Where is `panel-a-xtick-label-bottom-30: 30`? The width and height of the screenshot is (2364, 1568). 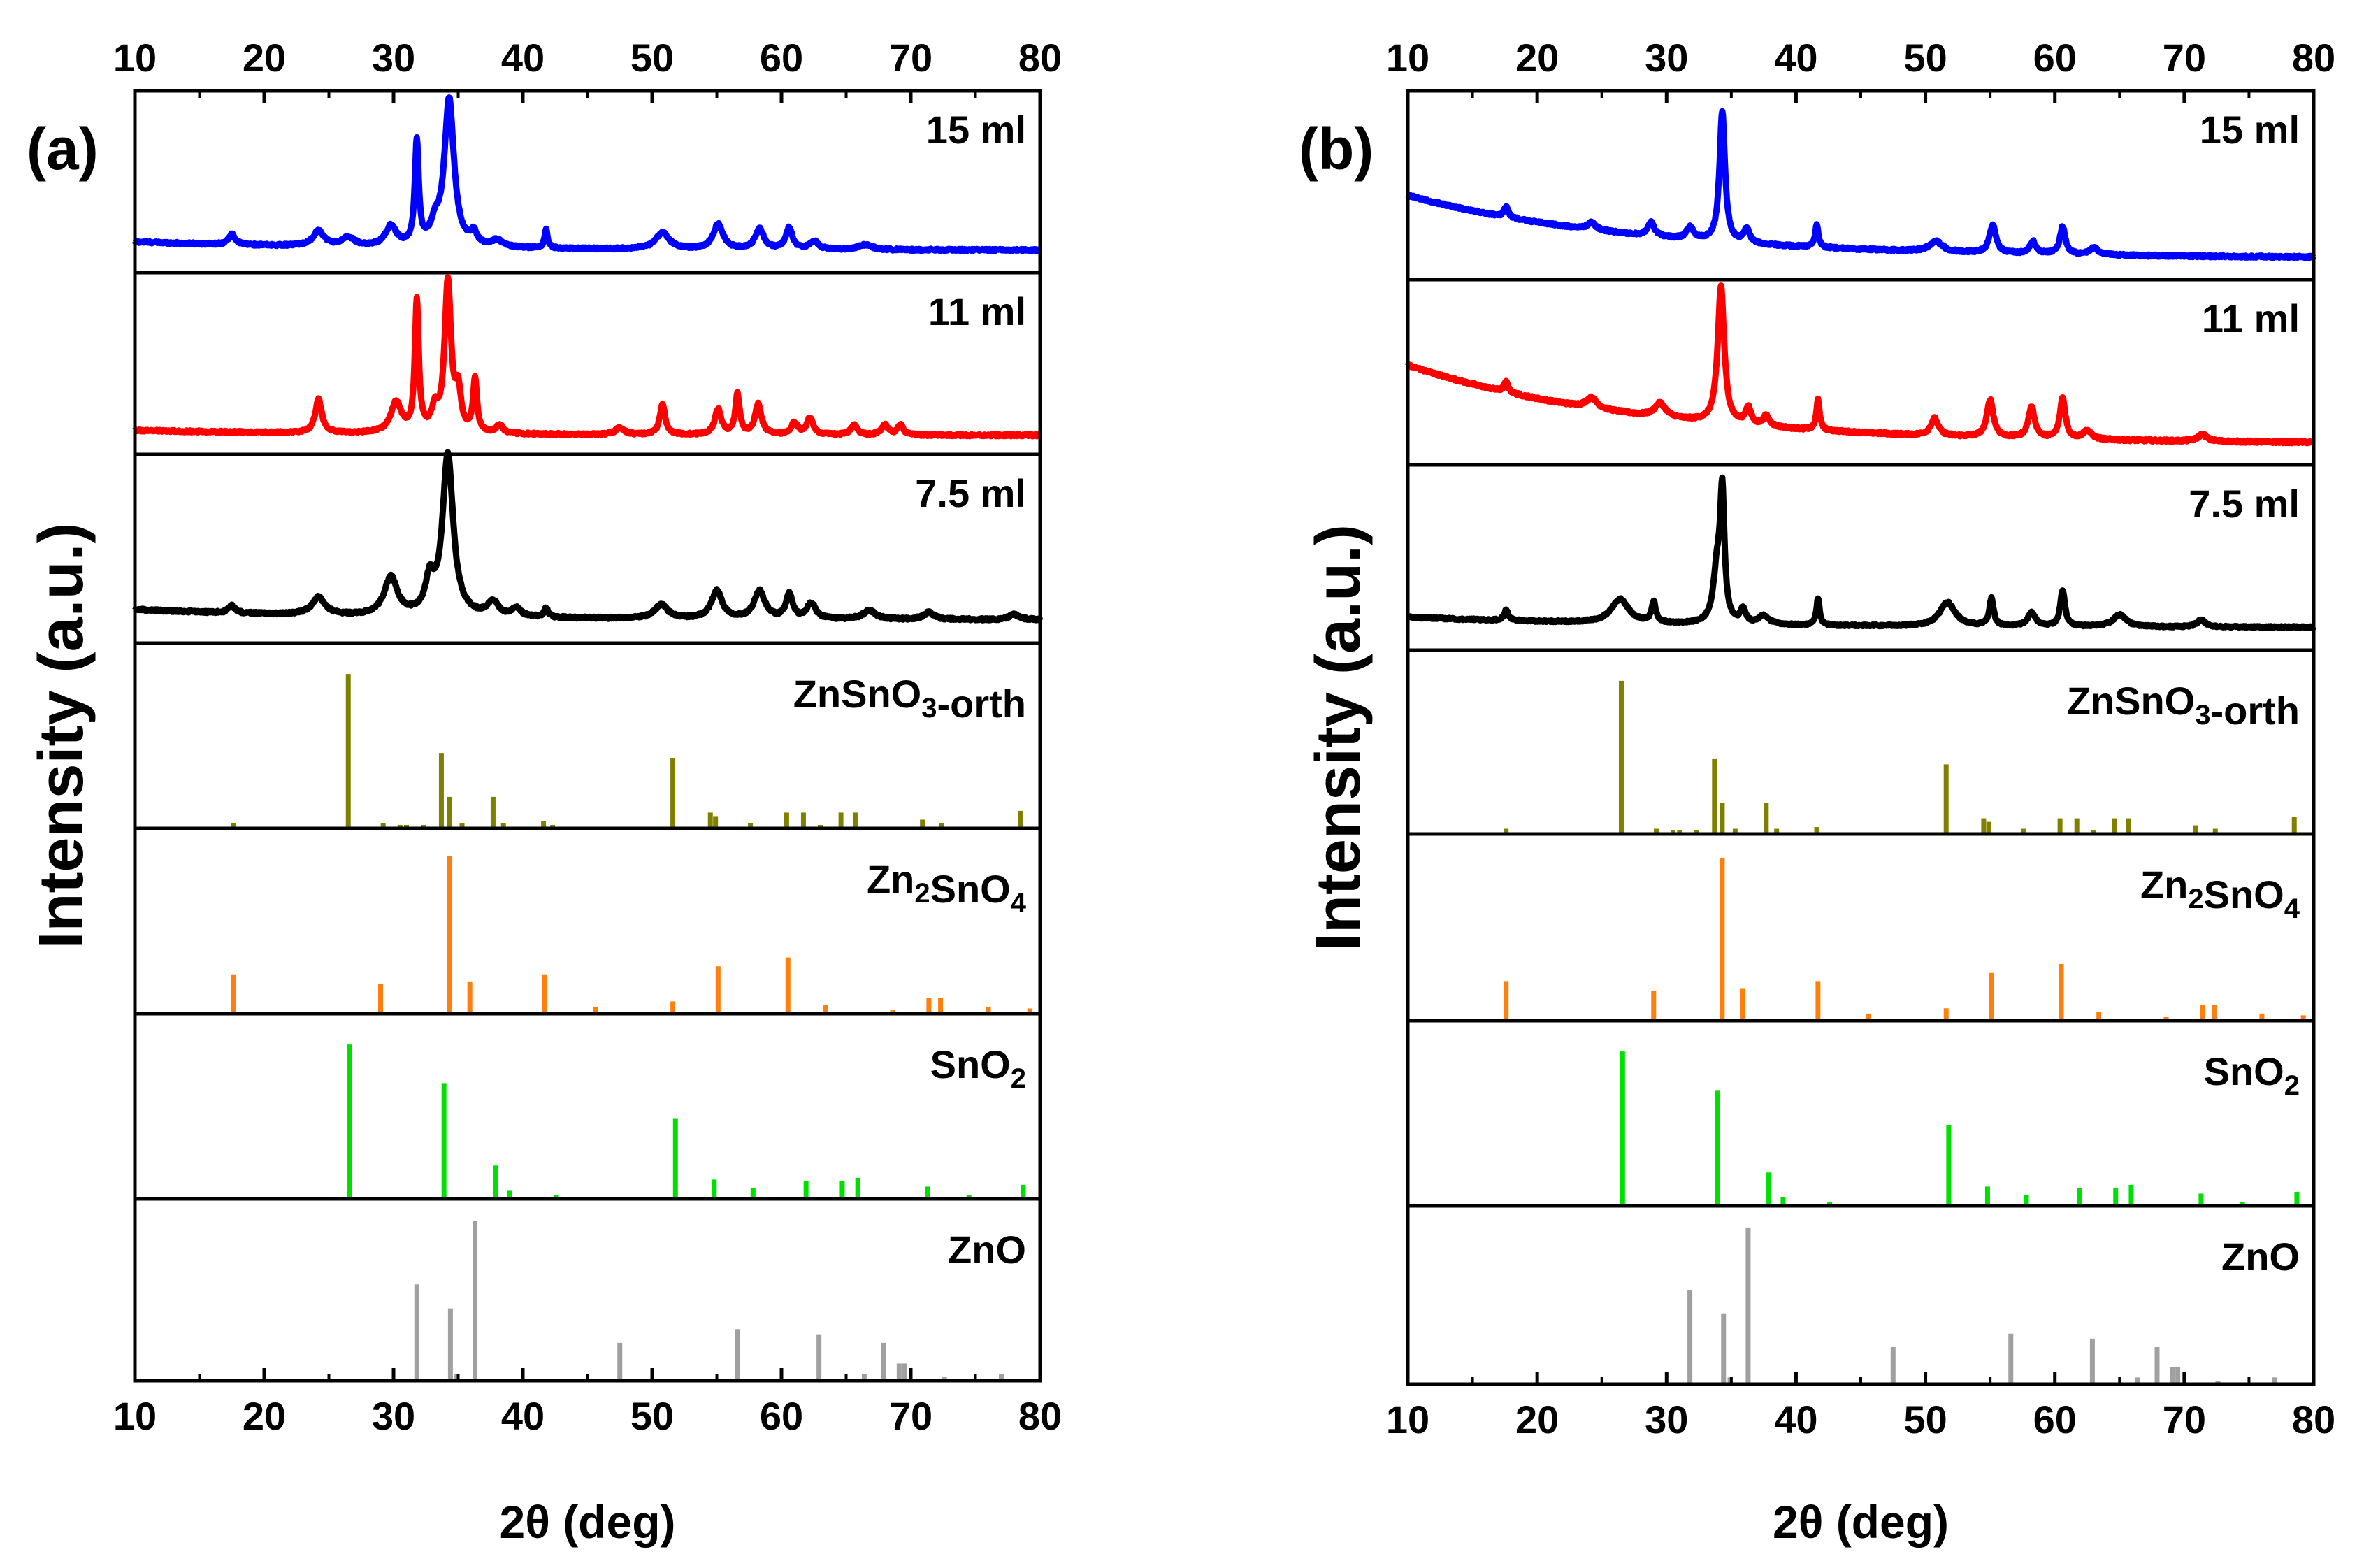 panel-a-xtick-label-bottom-30: 30 is located at coordinates (394, 1416).